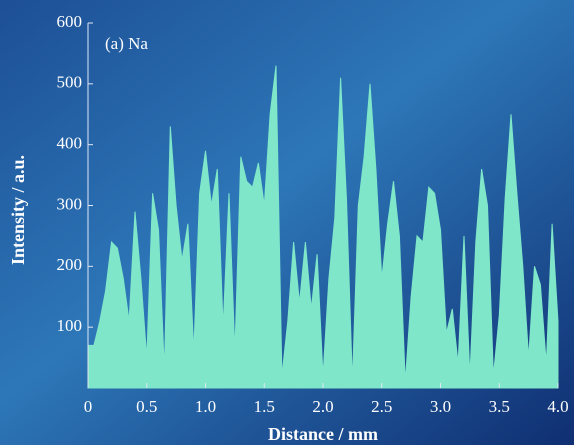 The width and height of the screenshot is (574, 445). Describe the element at coordinates (70, 21) in the screenshot. I see `y-tick-label: 600` at that location.